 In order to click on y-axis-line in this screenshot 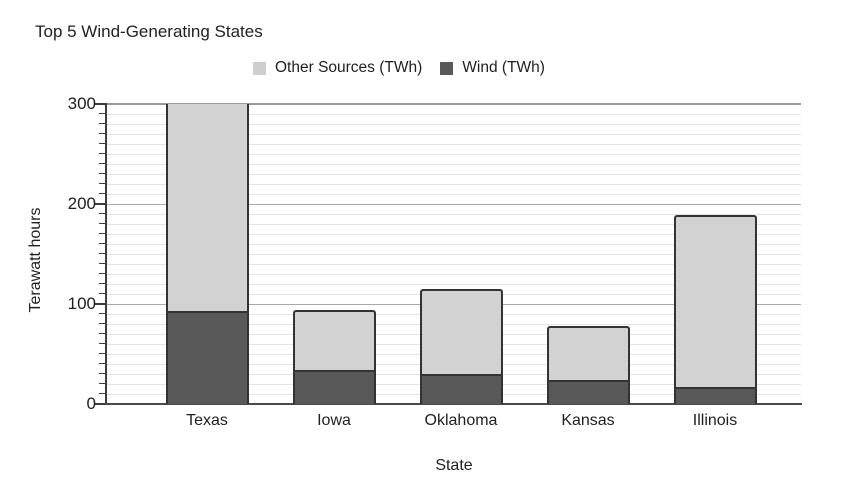, I will do `click(106, 254)`.